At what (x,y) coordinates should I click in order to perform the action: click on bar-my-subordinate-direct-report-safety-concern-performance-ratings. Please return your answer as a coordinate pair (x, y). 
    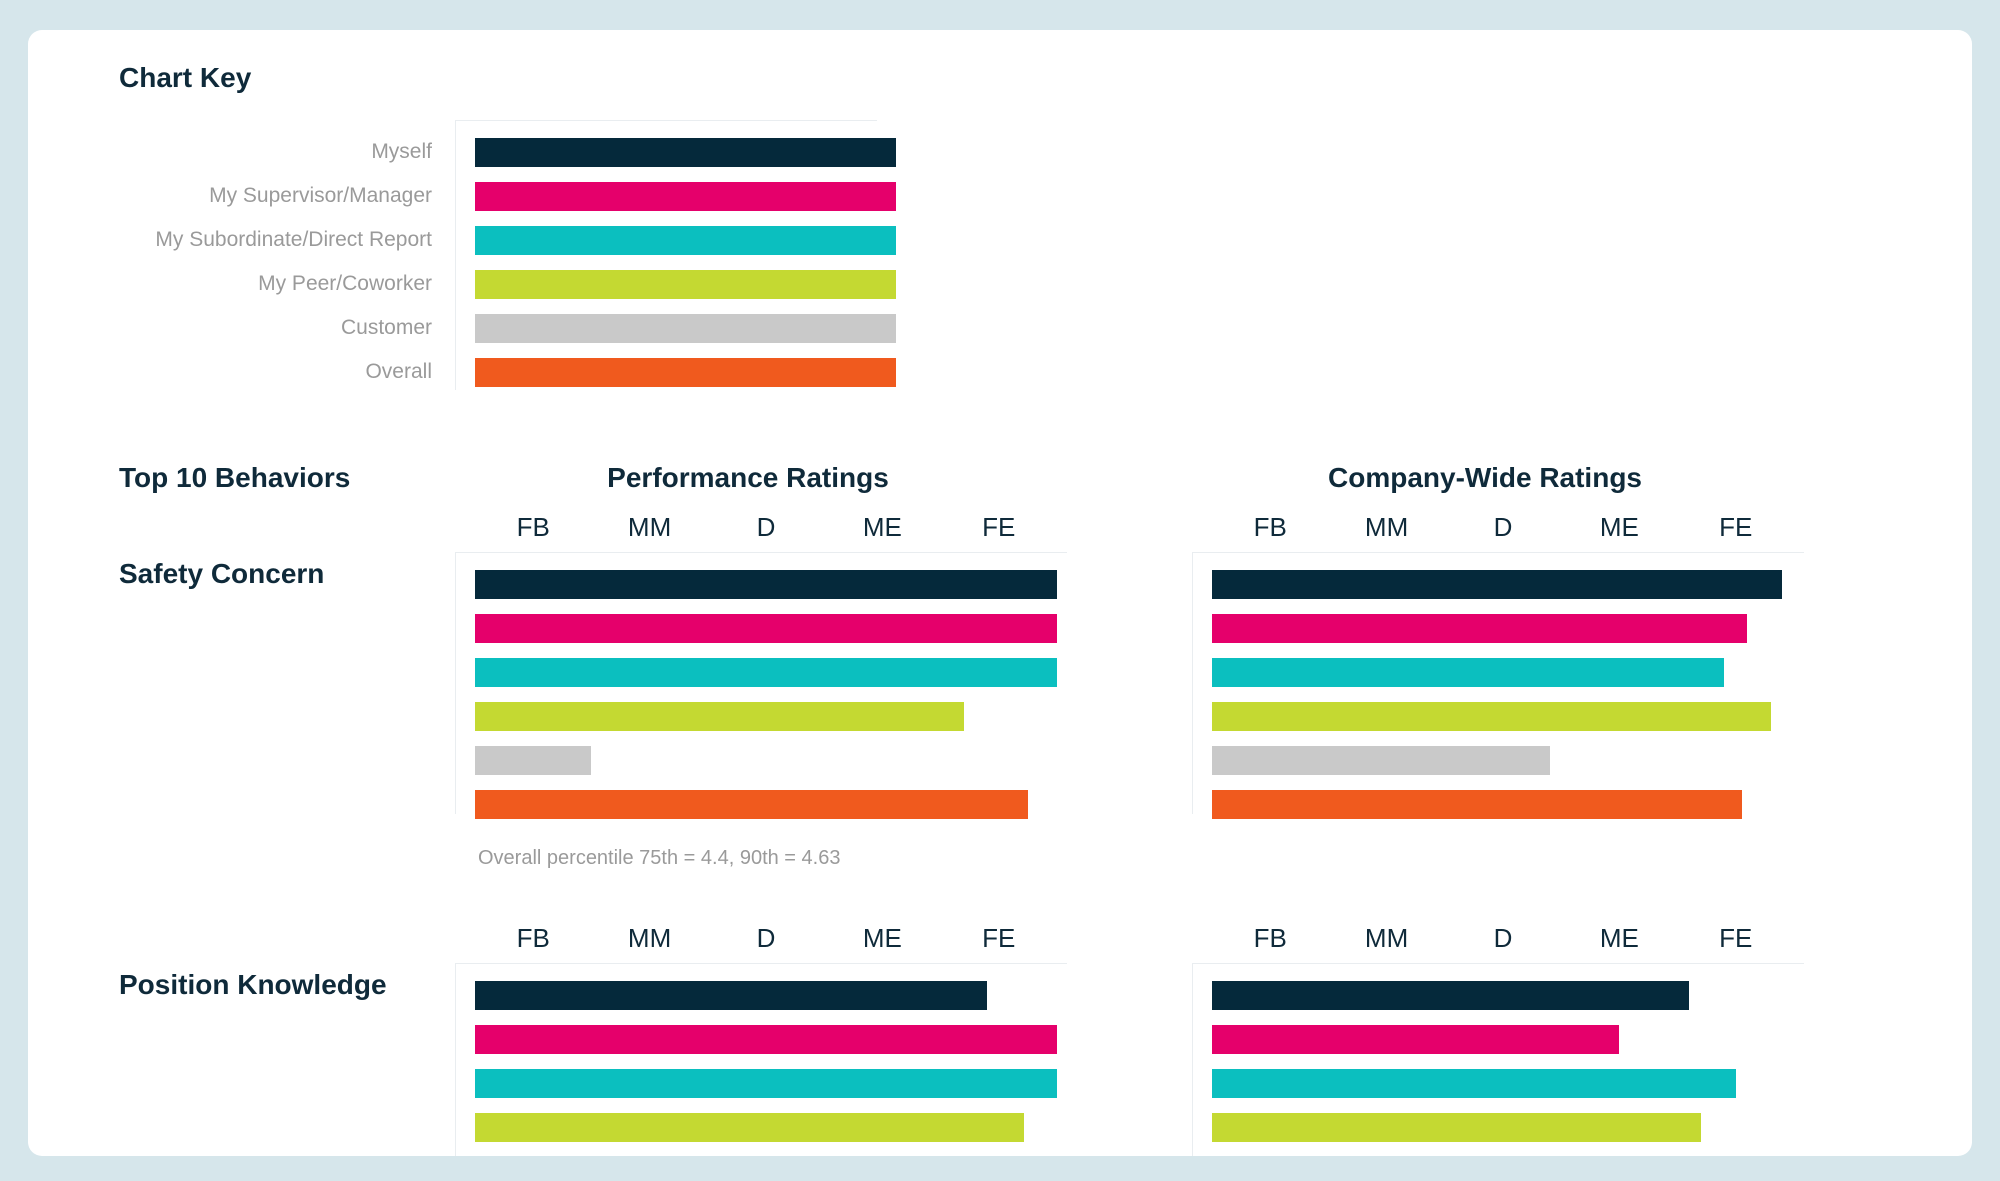
    Looking at the image, I should click on (766, 672).